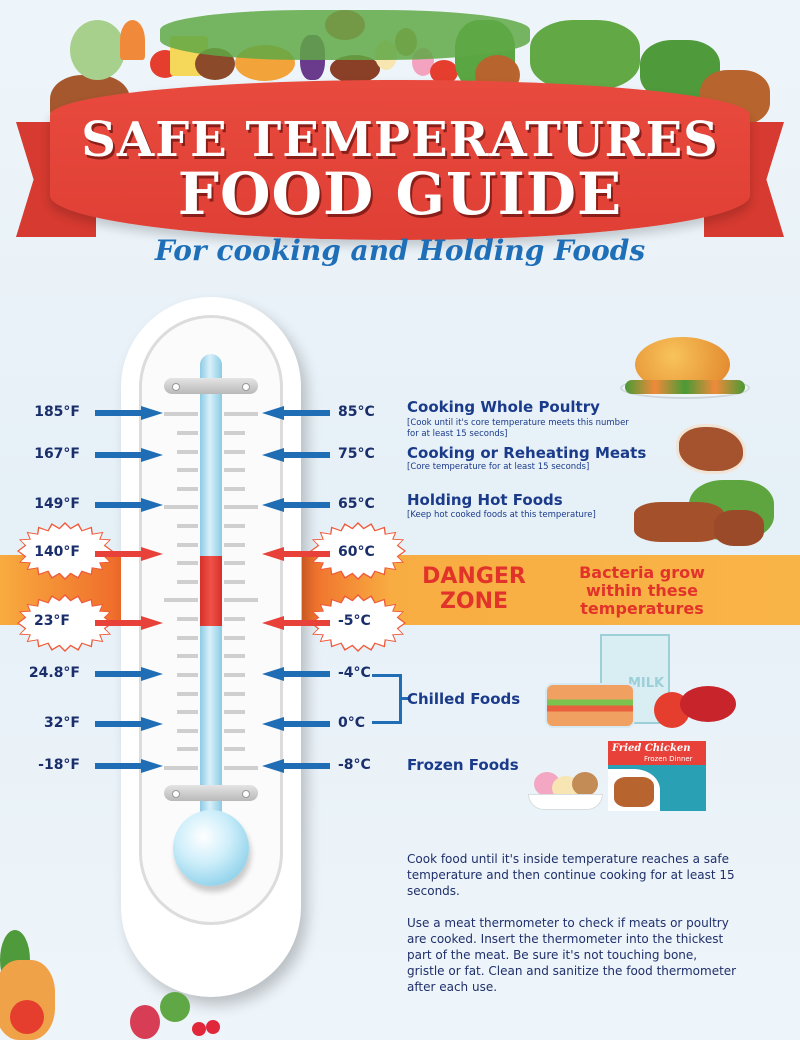 The image size is (800, 1040). What do you see at coordinates (711, 449) in the screenshot?
I see `t-bone-steak-icon` at bounding box center [711, 449].